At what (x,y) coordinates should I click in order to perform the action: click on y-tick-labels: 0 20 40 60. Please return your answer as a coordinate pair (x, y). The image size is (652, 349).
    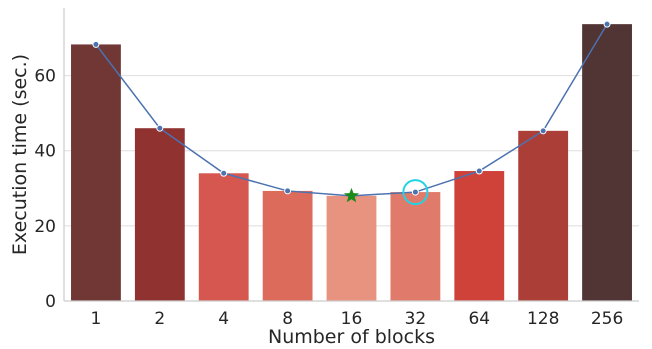
    Looking at the image, I should click on (45, 189).